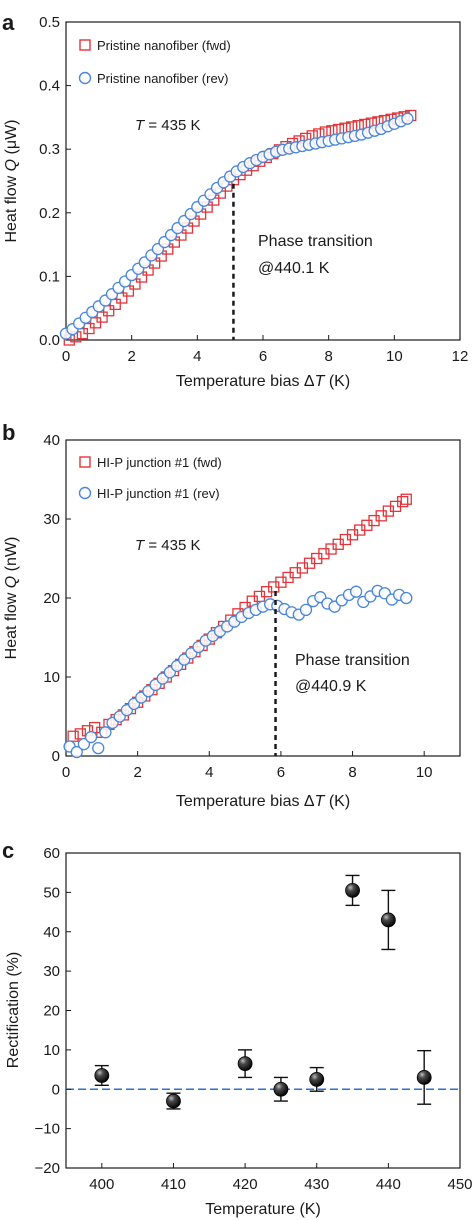 Image resolution: width=474 pixels, height=1220 pixels. What do you see at coordinates (49, 22) in the screenshot?
I see `y-tick-label: 0.5` at bounding box center [49, 22].